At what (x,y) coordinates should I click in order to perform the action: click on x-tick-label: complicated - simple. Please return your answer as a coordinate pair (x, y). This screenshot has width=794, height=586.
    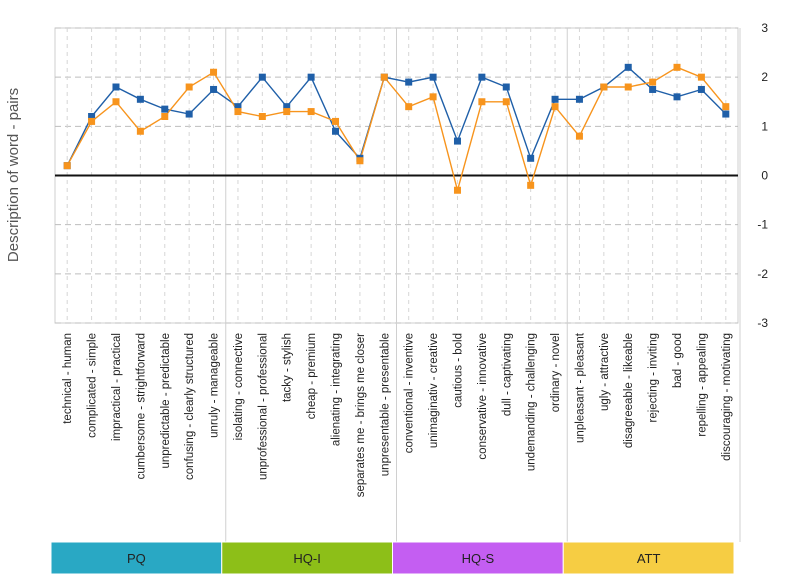
    Looking at the image, I should click on (93, 385).